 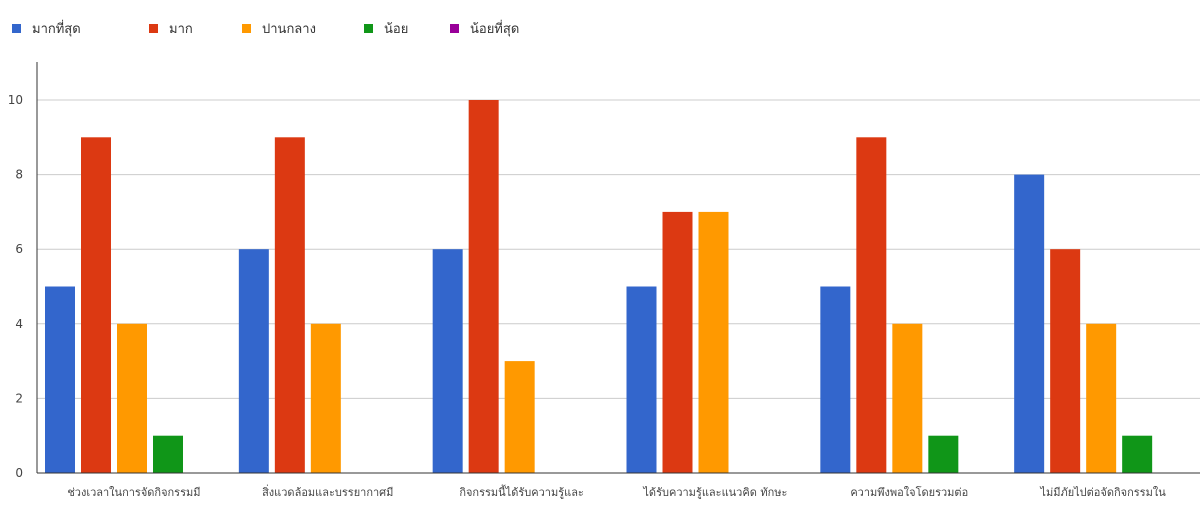 What do you see at coordinates (56, 28) in the screenshot?
I see `legend-label: มากที่สุด` at bounding box center [56, 28].